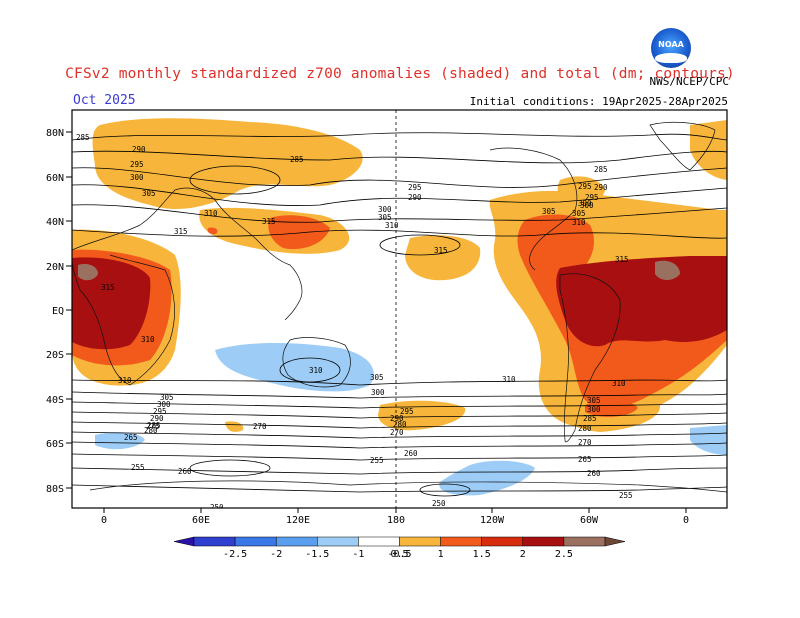  Describe the element at coordinates (439, 503) in the screenshot. I see `contour-label: 250` at that location.